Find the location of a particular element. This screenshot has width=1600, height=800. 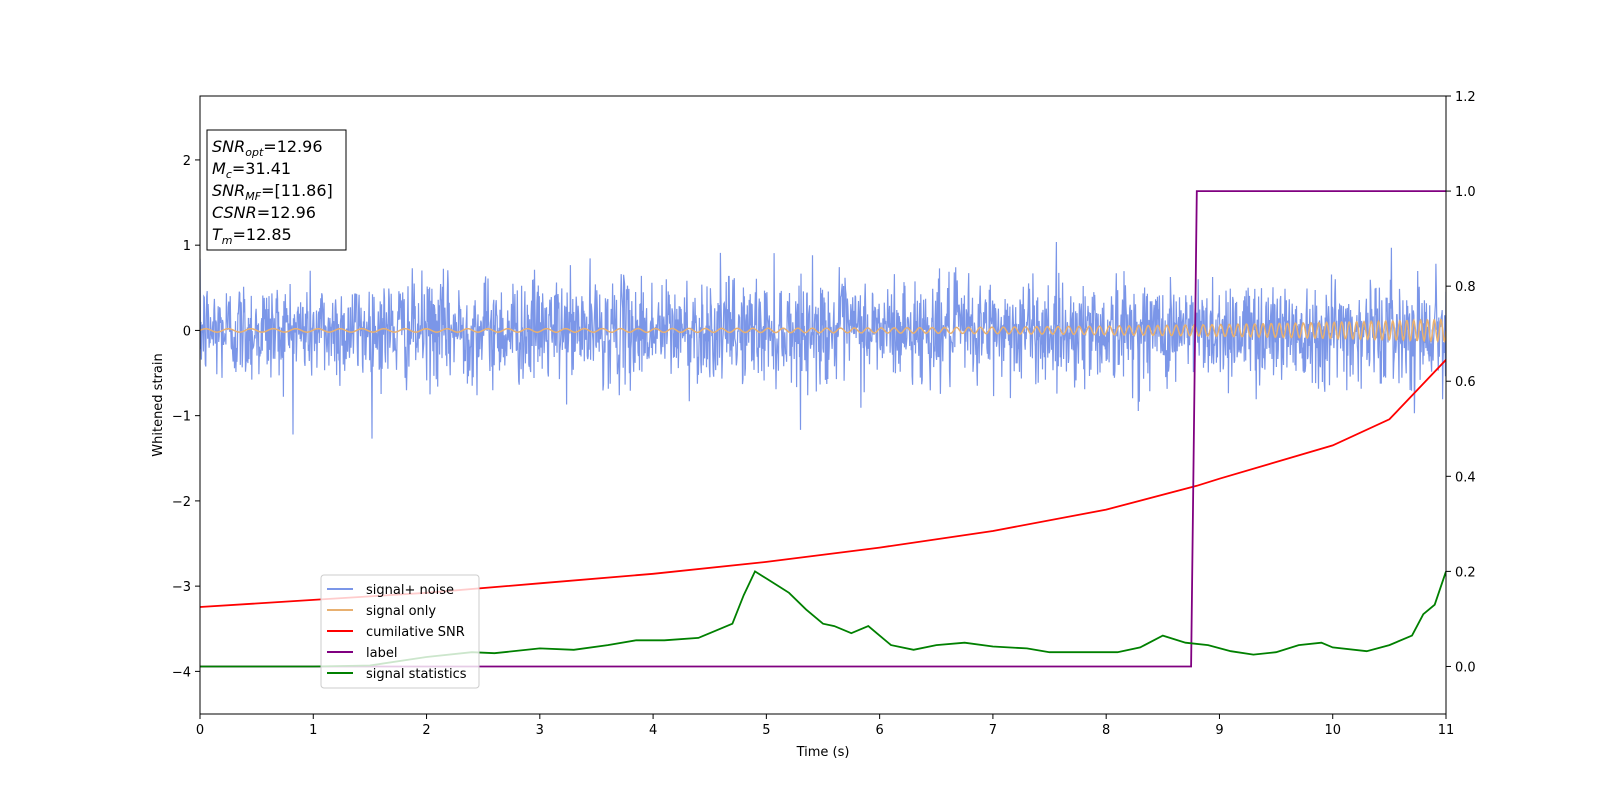

y2-tick-label: 0.2 is located at coordinates (1465, 572).